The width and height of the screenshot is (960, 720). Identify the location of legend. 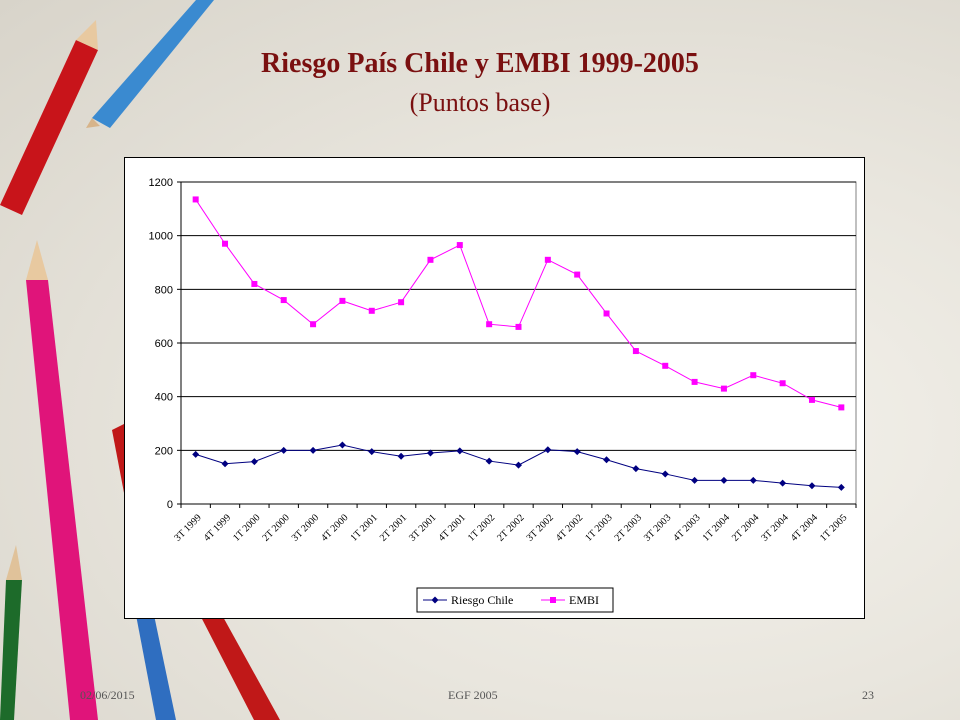
(515, 600).